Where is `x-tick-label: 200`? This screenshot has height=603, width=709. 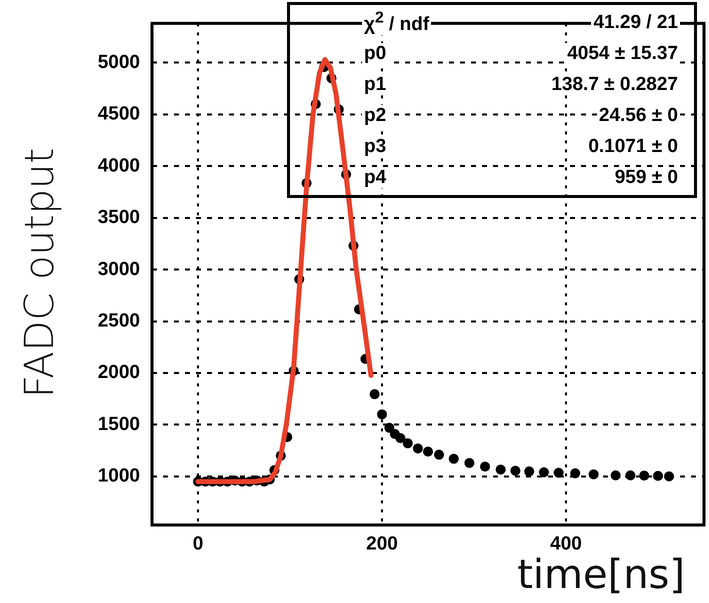 x-tick-label: 200 is located at coordinates (382, 544).